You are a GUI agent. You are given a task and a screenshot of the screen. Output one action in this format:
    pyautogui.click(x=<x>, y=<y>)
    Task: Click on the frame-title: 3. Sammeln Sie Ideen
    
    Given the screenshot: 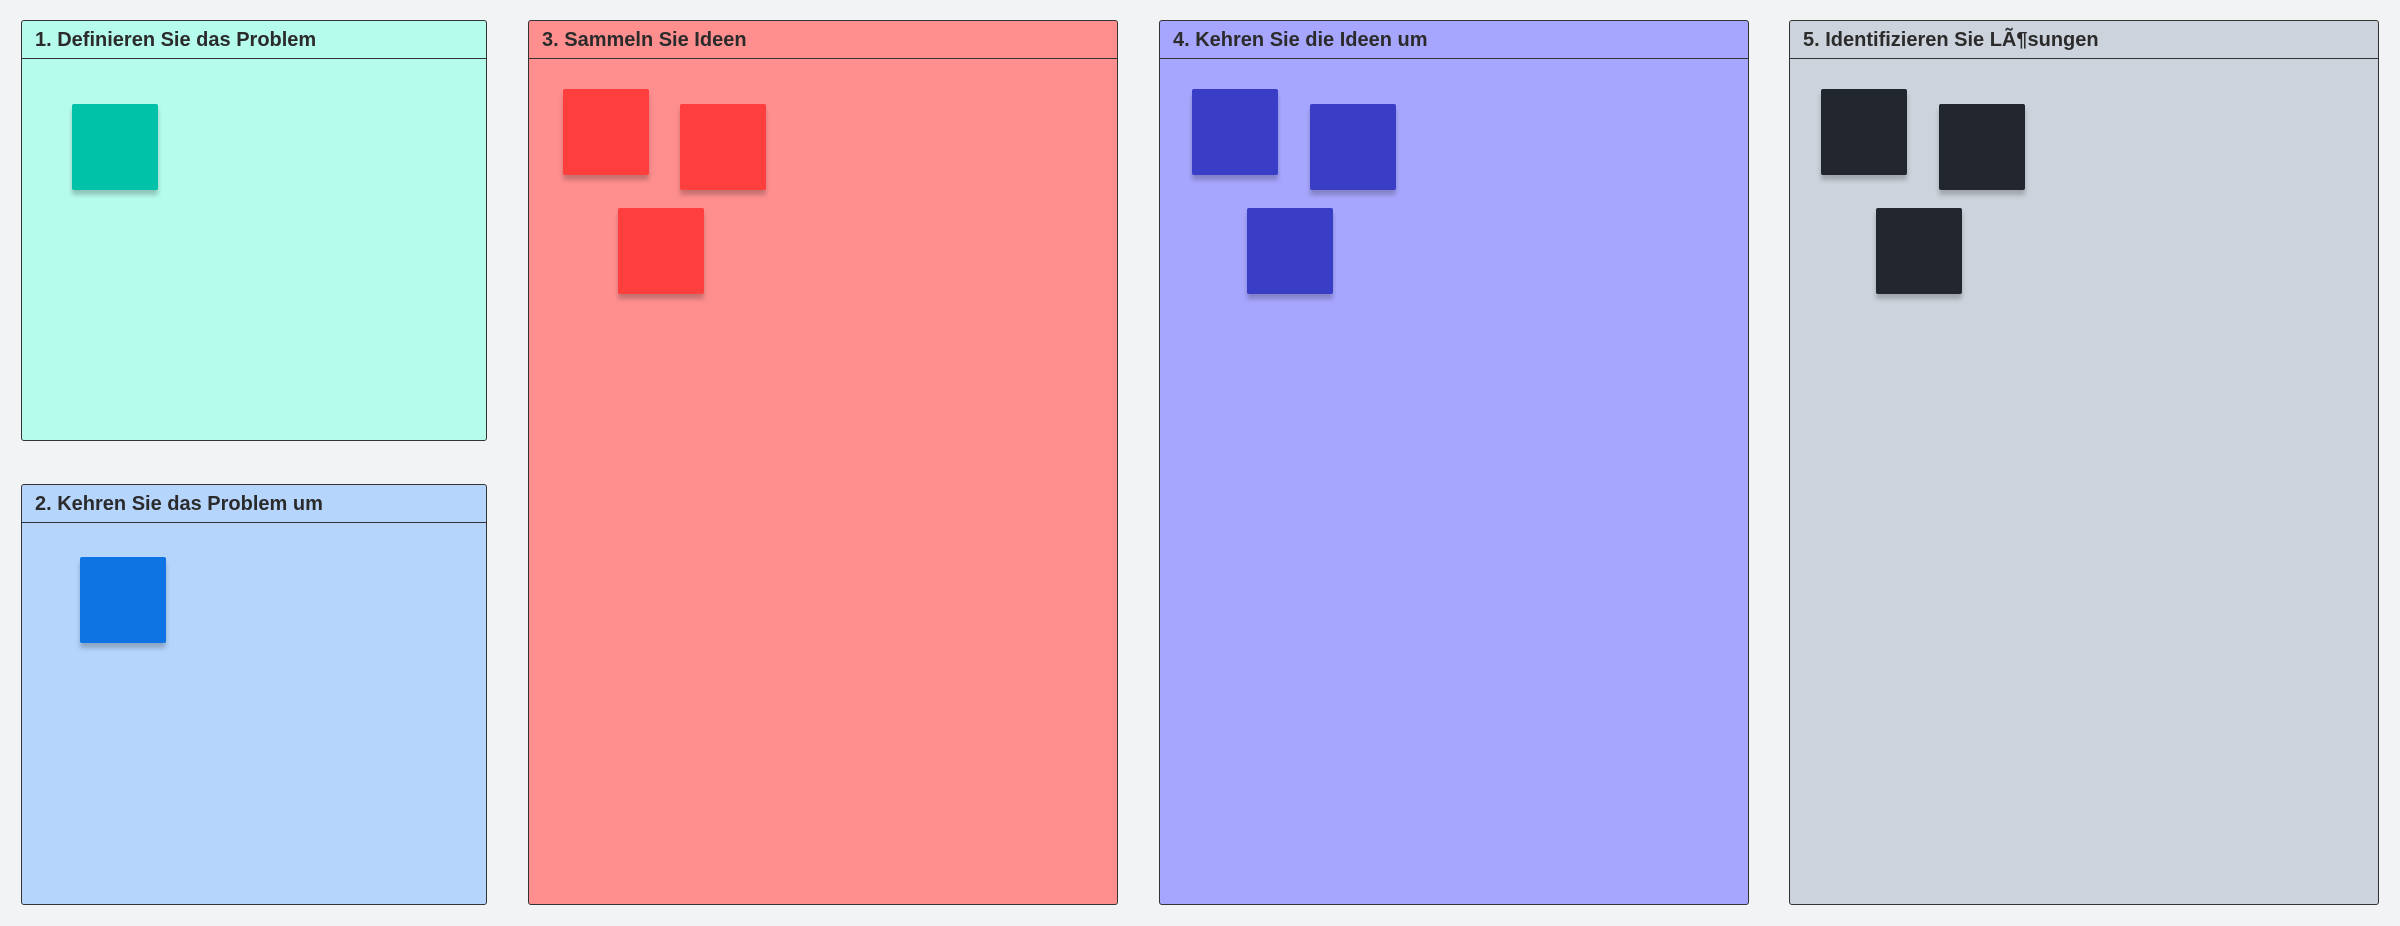 What is the action you would take?
    pyautogui.click(x=823, y=40)
    